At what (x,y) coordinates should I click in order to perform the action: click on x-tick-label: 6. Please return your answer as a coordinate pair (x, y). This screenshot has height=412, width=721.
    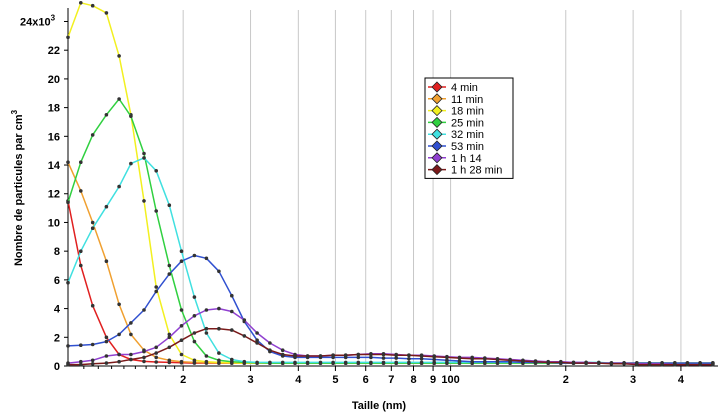
    Looking at the image, I should click on (366, 380).